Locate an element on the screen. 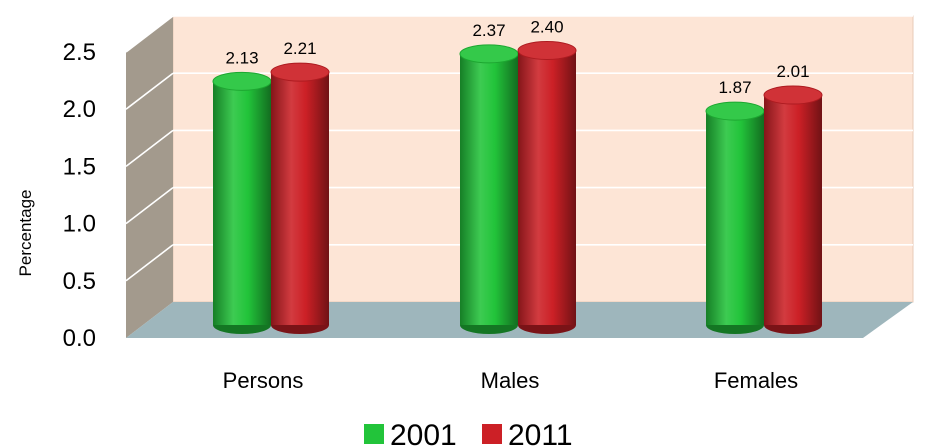 The image size is (936, 448). data-label: 2.01 is located at coordinates (792, 71).